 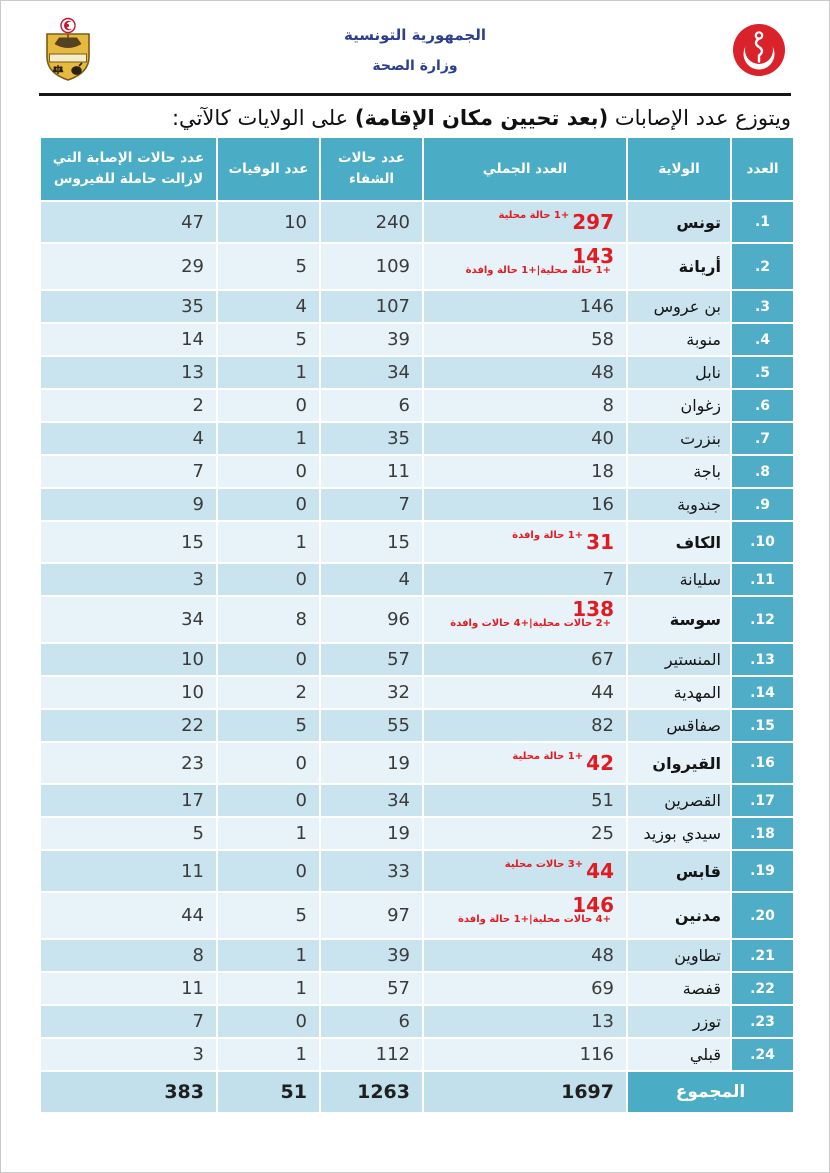 I want to click on totals-total-cases: 1697, so click(x=525, y=1092).